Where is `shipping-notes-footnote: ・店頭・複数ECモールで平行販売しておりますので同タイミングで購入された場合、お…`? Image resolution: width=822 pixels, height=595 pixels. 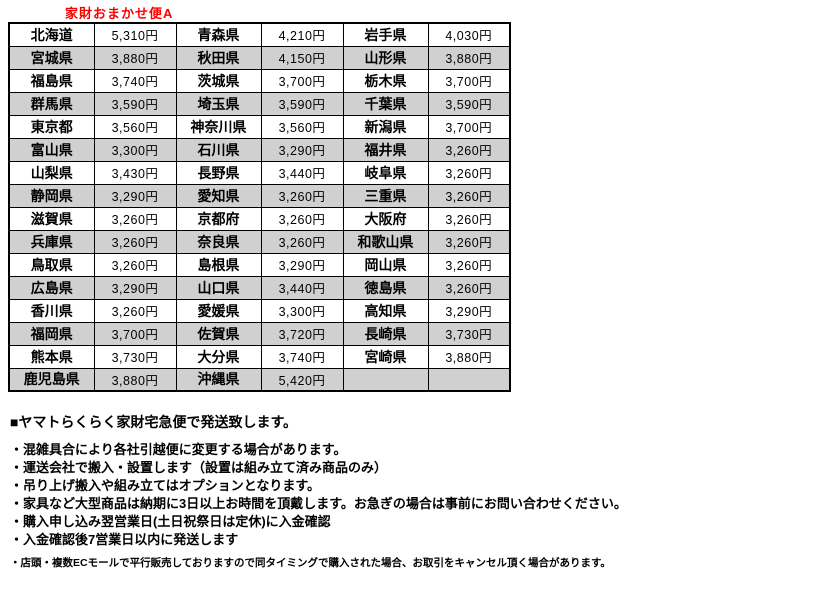
shipping-notes-footnote: ・店頭・複数ECモールで平行販売しておりますので同タイミングで購入された場合、お… is located at coordinates (310, 563).